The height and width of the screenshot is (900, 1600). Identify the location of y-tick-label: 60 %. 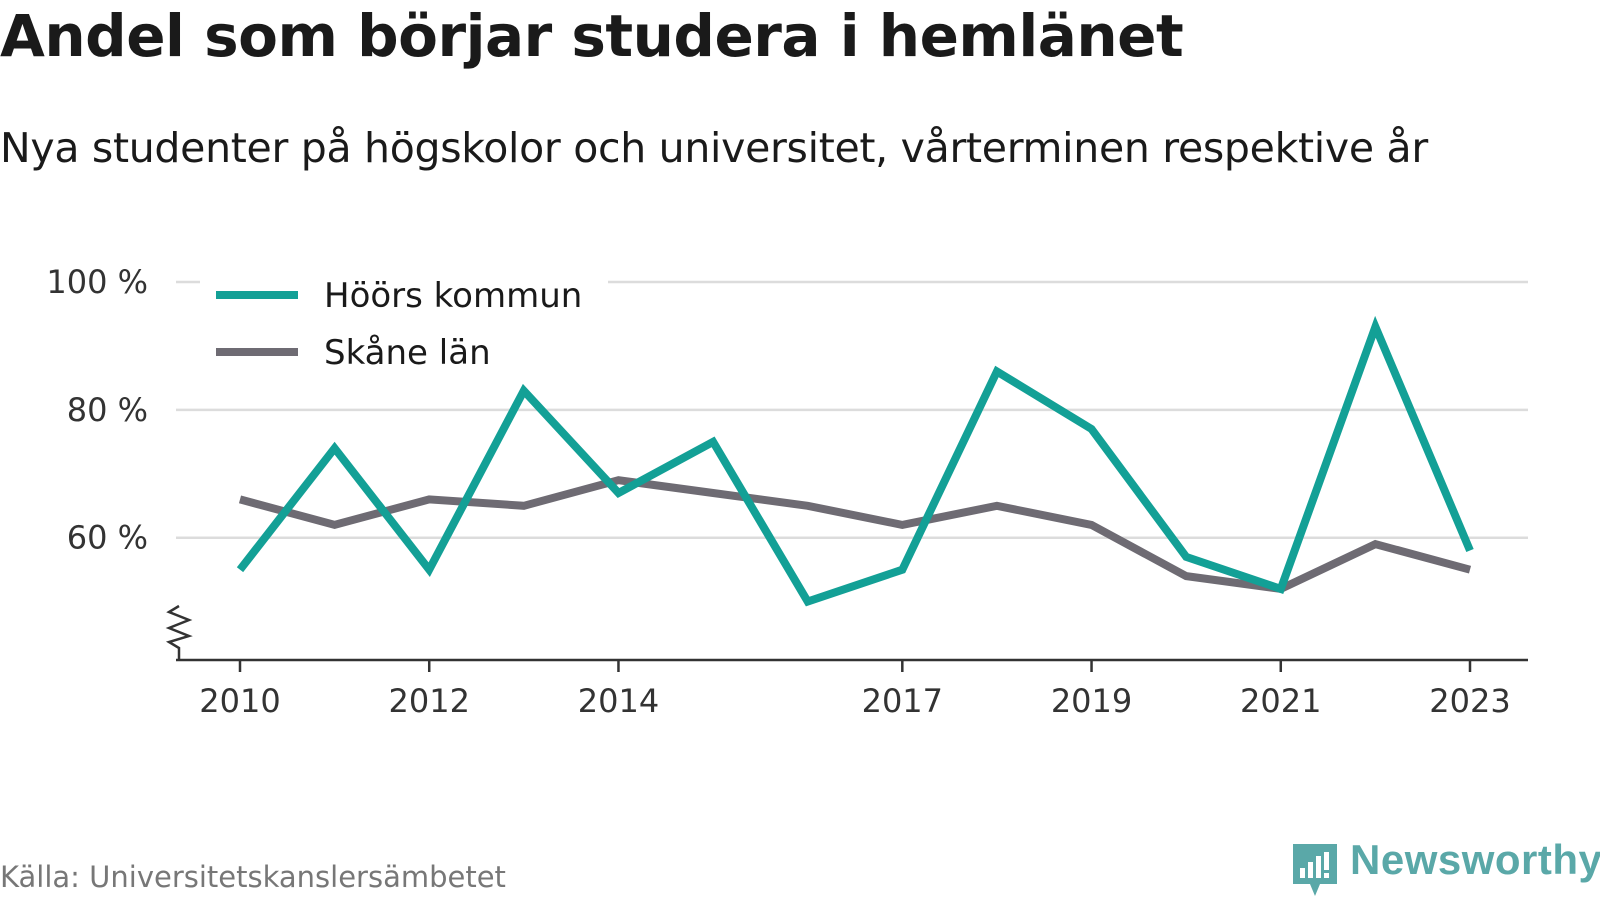
(107, 538).